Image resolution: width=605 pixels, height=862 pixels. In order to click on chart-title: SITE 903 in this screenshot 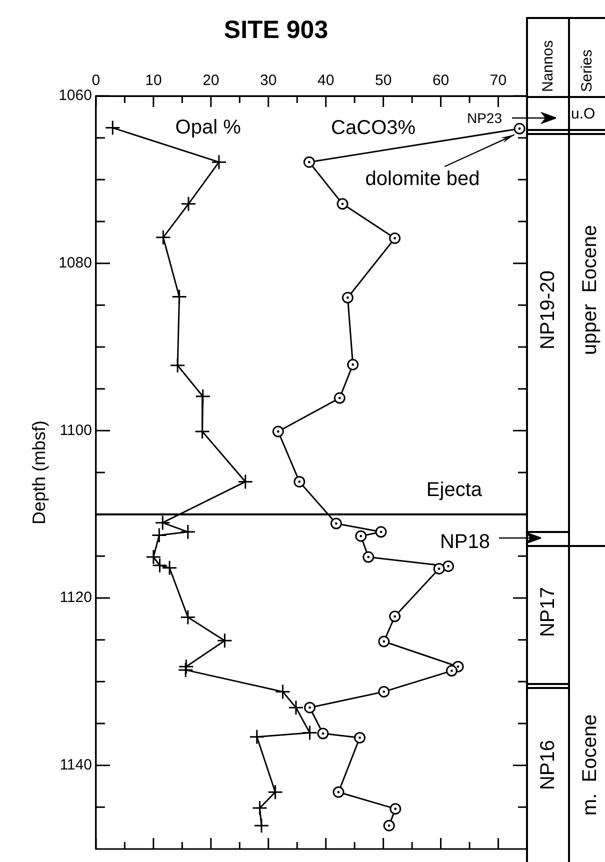, I will do `click(276, 30)`.